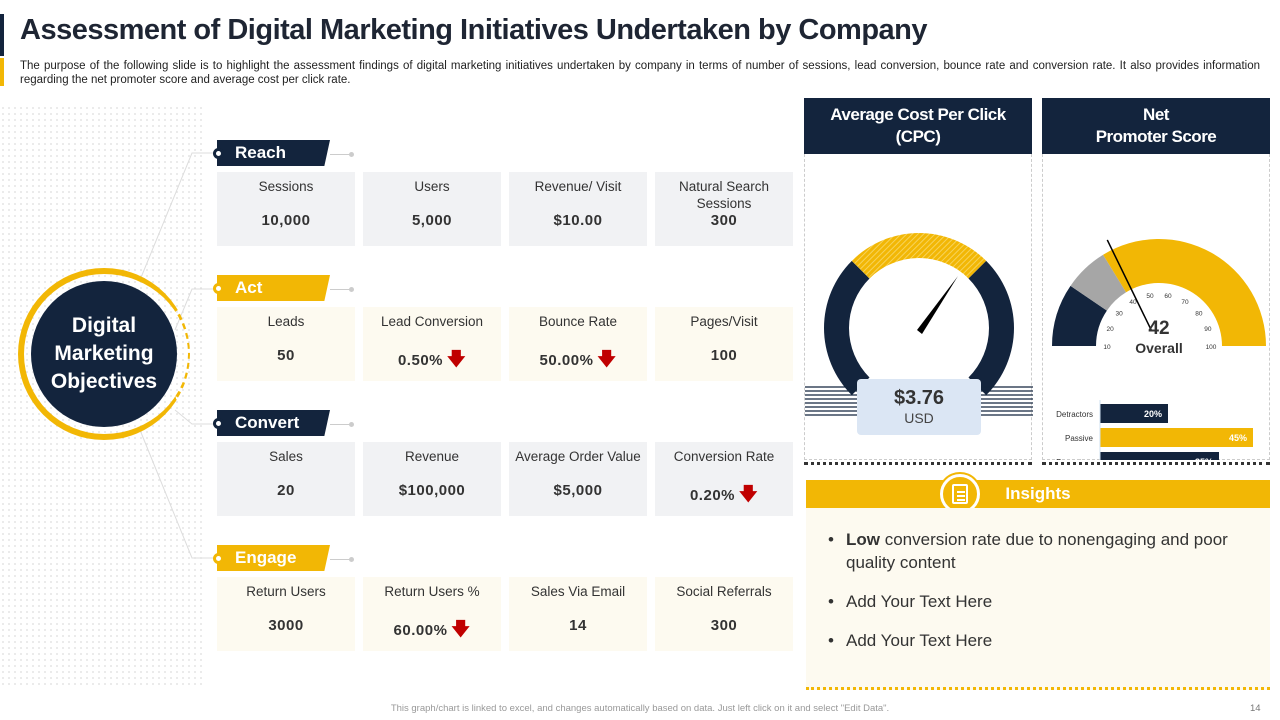 The height and width of the screenshot is (720, 1280). Describe the element at coordinates (1211, 347) in the screenshot. I see `gauge-tick-label: 100` at that location.